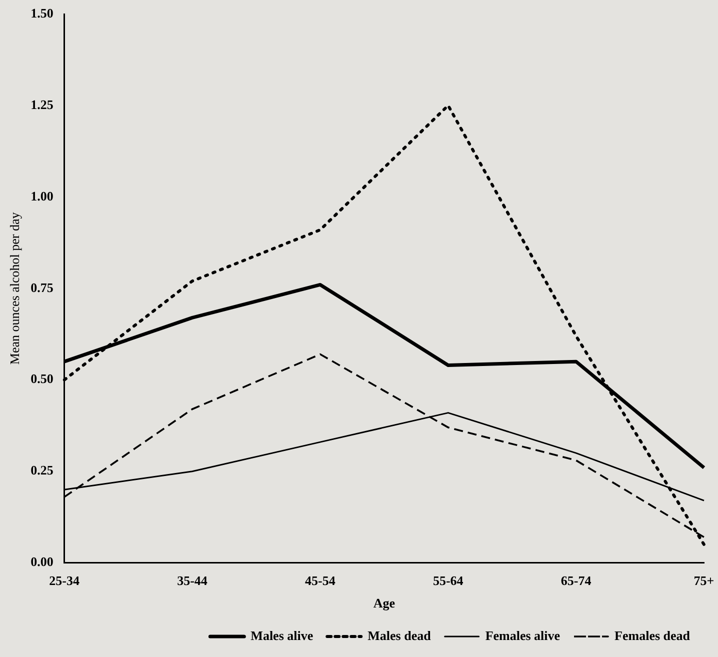 The height and width of the screenshot is (657, 718). I want to click on x-tick-label: 25-34, so click(64, 580).